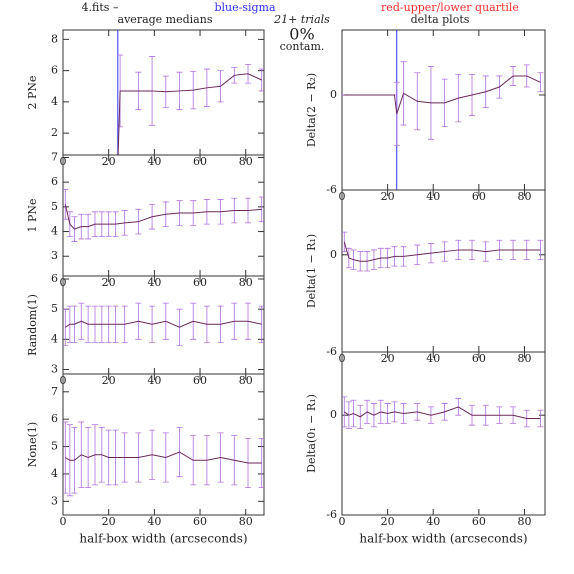  What do you see at coordinates (32, 325) in the screenshot?
I see `y-axis-label: Random(1)` at bounding box center [32, 325].